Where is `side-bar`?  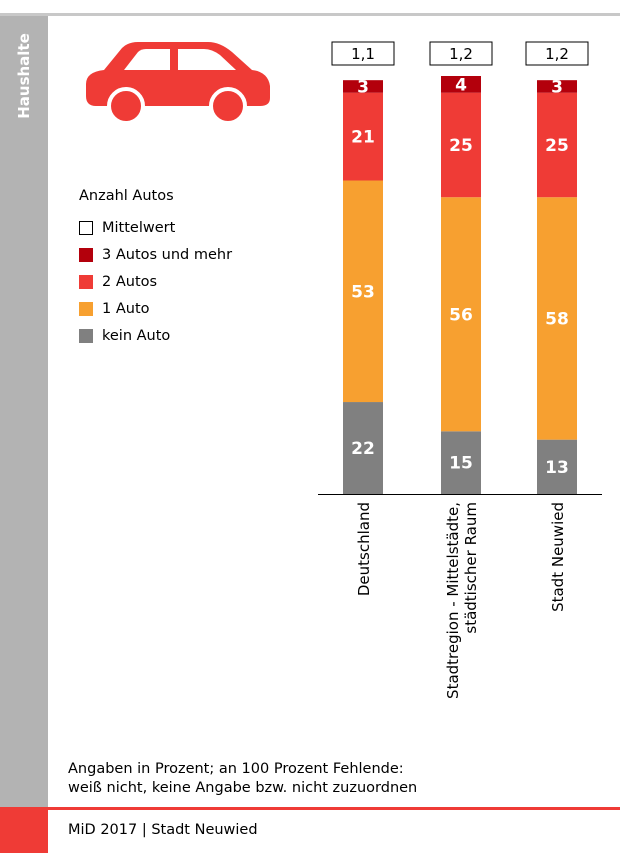 side-bar is located at coordinates (24, 411).